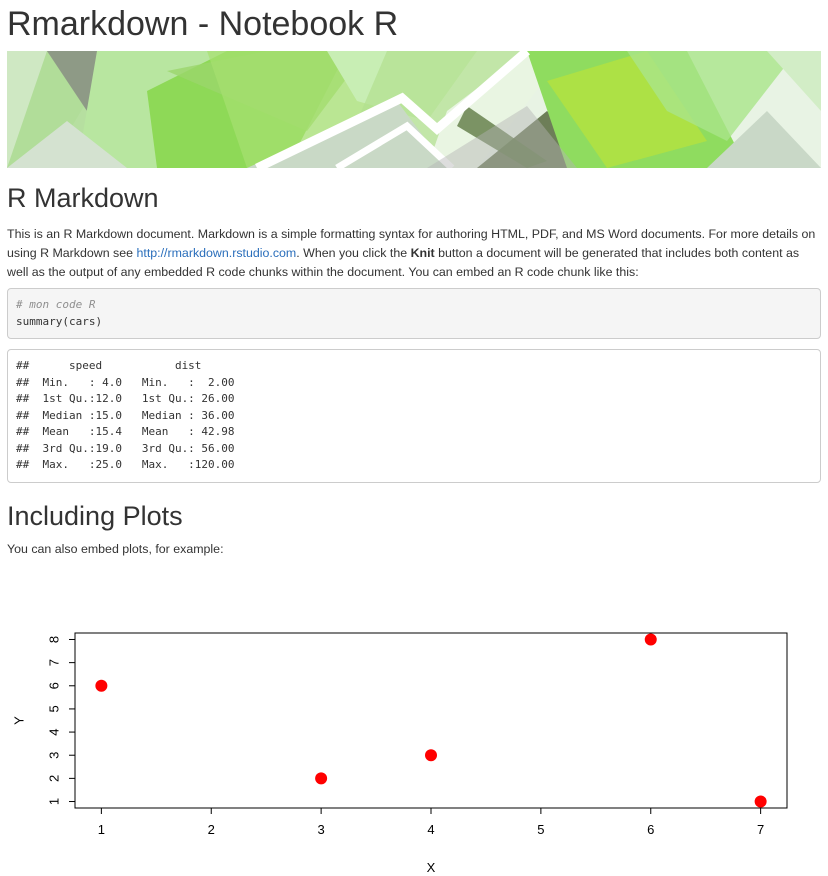 The width and height of the screenshot is (828, 876). Describe the element at coordinates (422, 253) in the screenshot. I see `knit-bold-text: Knit` at that location.